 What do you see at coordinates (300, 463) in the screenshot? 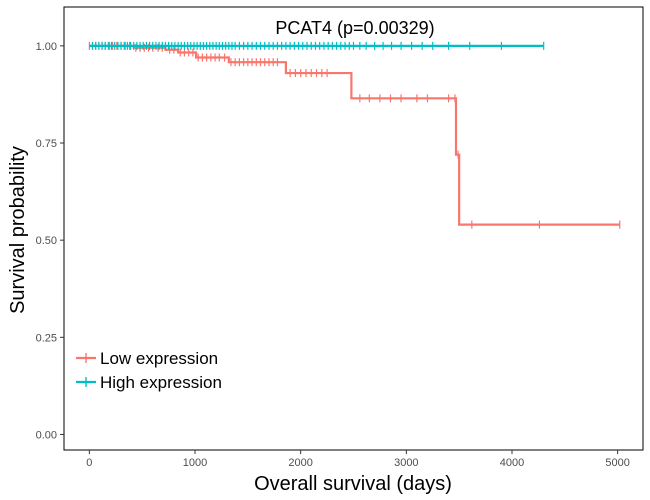
I see `x-tick-label: 2000` at bounding box center [300, 463].